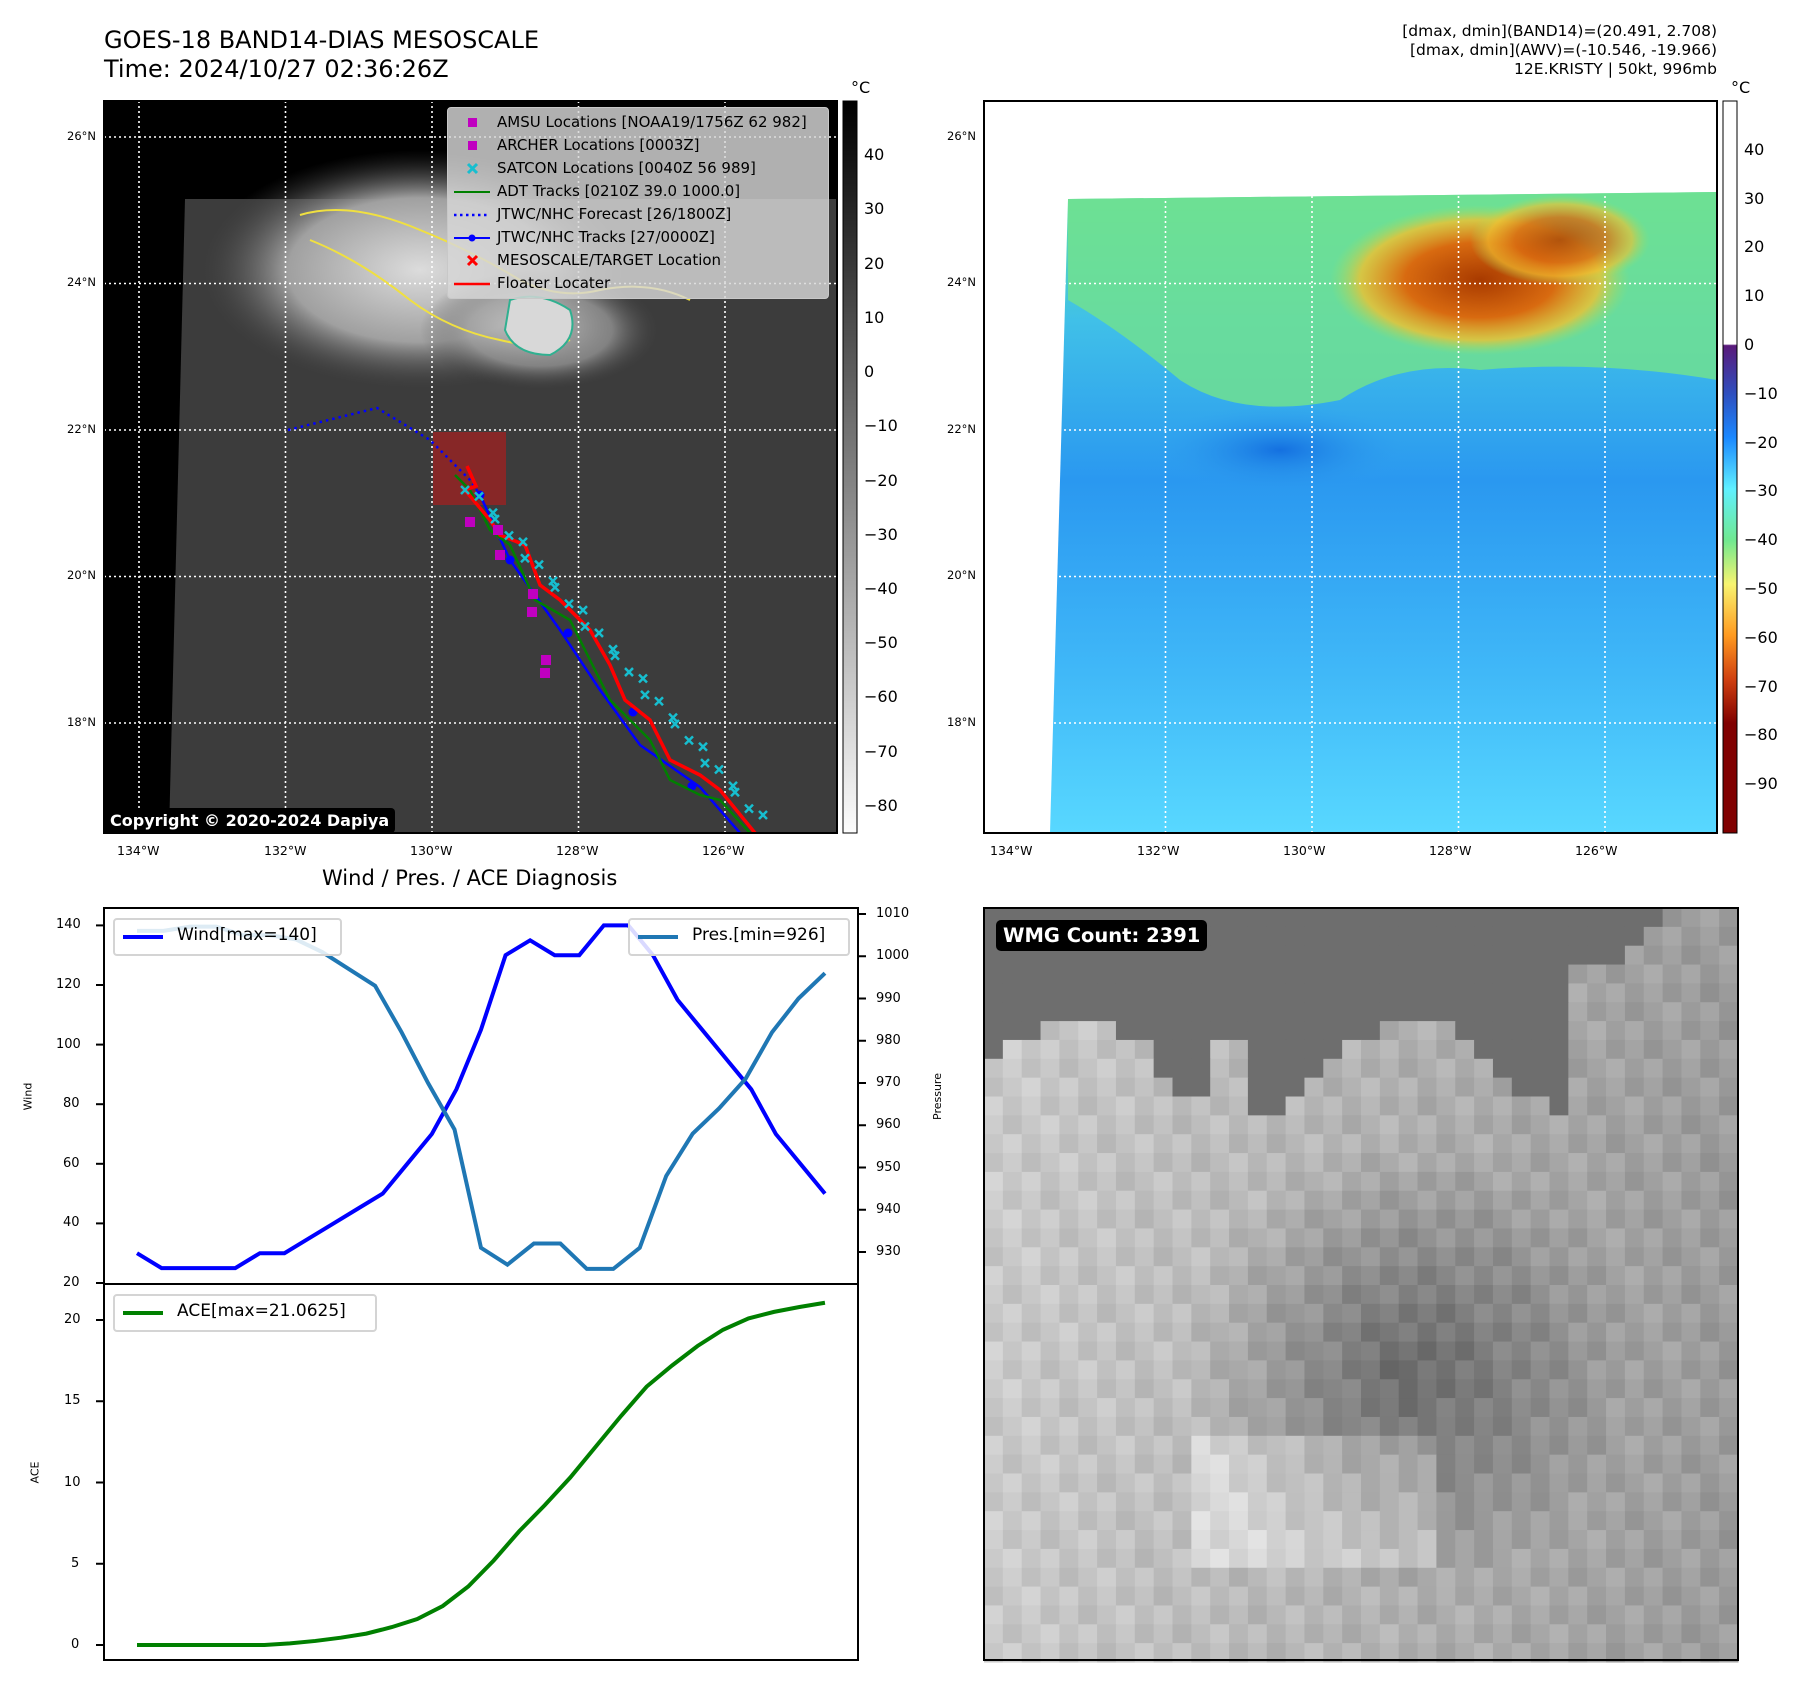  I want to click on colorbar-tick-label: −20, so click(1761, 442).